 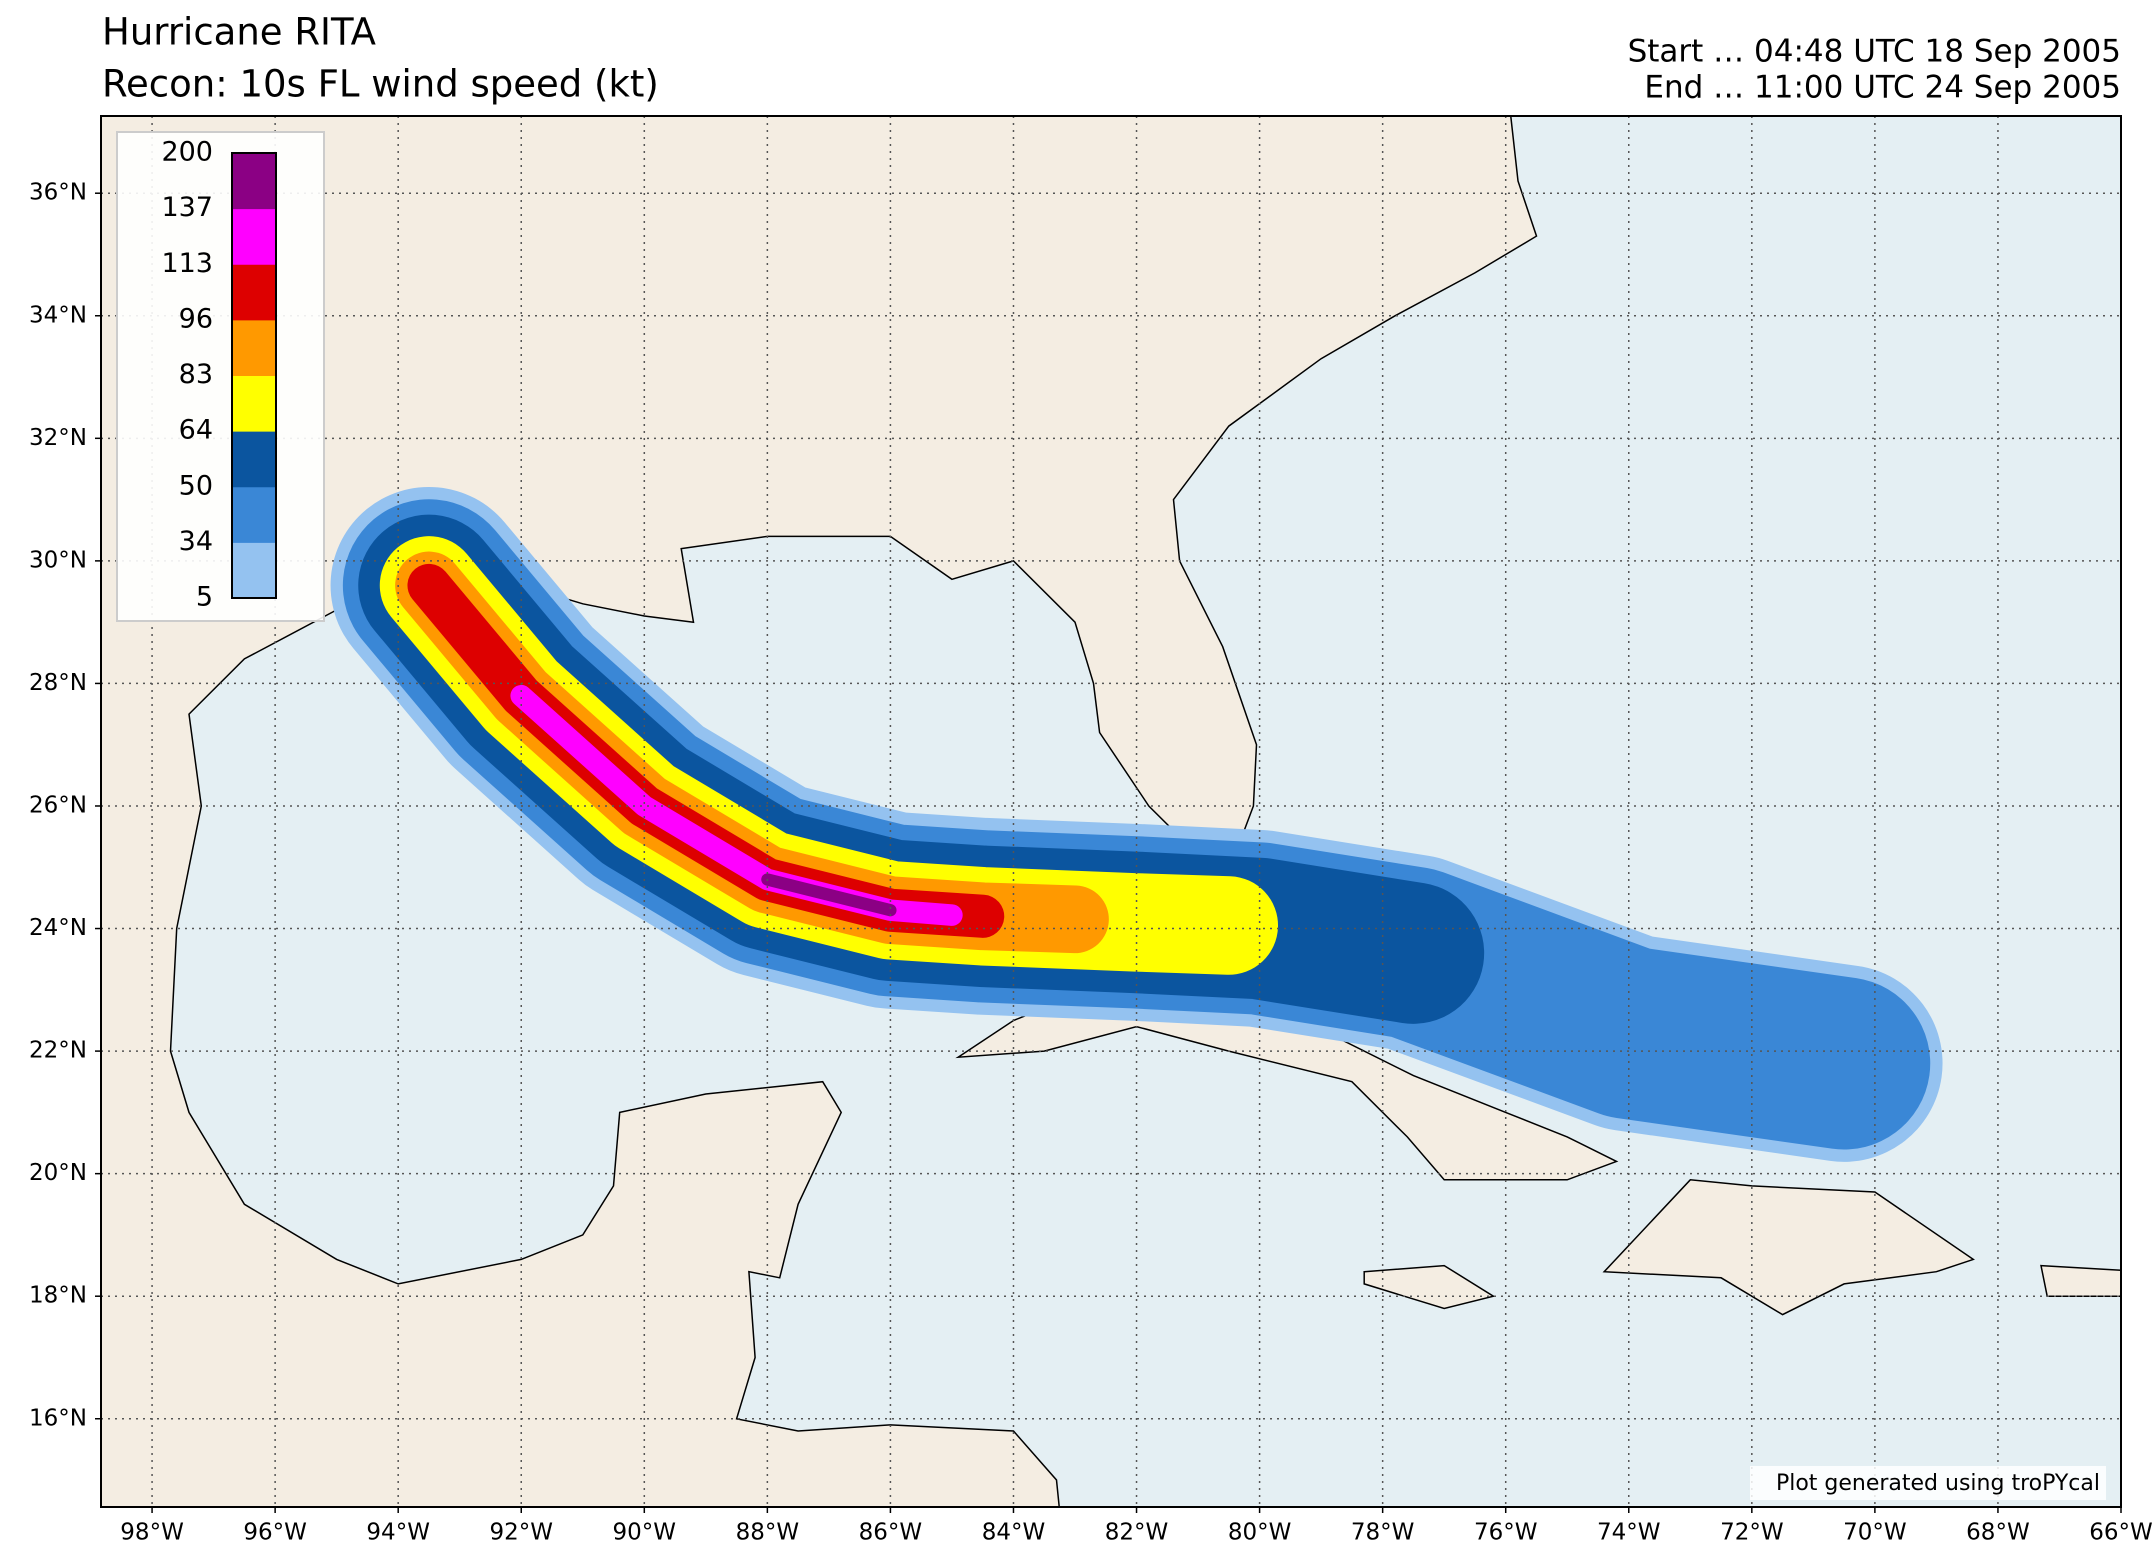 I want to click on colorbar-label: 64, so click(x=196, y=430).